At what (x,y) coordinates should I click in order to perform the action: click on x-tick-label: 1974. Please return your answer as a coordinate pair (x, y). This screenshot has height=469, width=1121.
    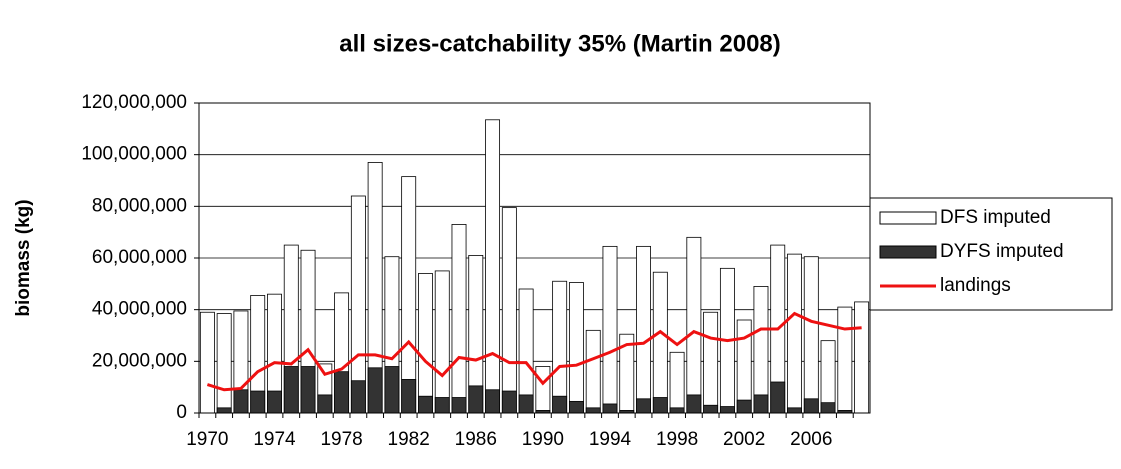
    Looking at the image, I should click on (274, 439).